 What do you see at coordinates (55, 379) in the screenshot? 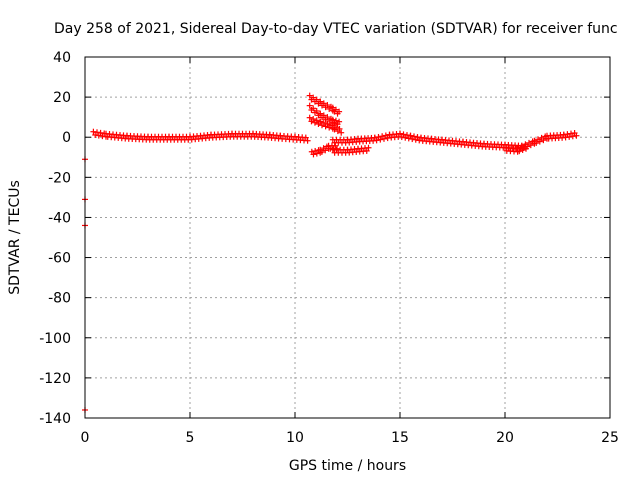
I see `y-tick-label: -120` at bounding box center [55, 379].